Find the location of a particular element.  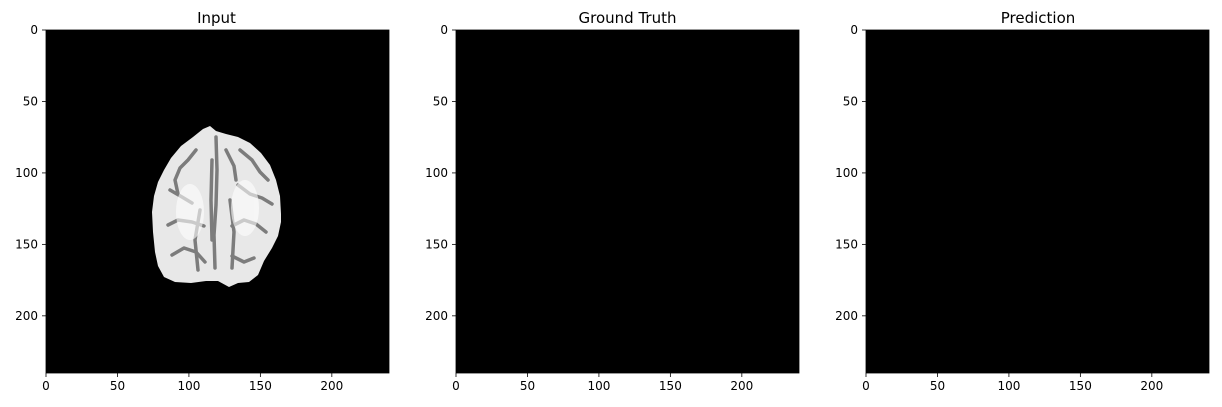

panel-title: Input is located at coordinates (216, 18).